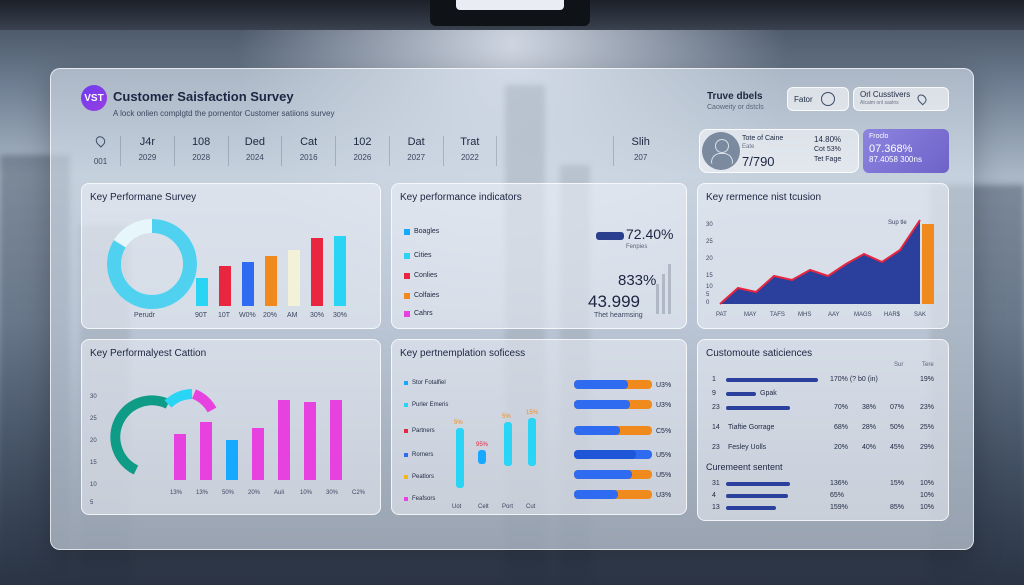  What do you see at coordinates (308, 157) in the screenshot?
I see `stat-label: 2016` at bounding box center [308, 157].